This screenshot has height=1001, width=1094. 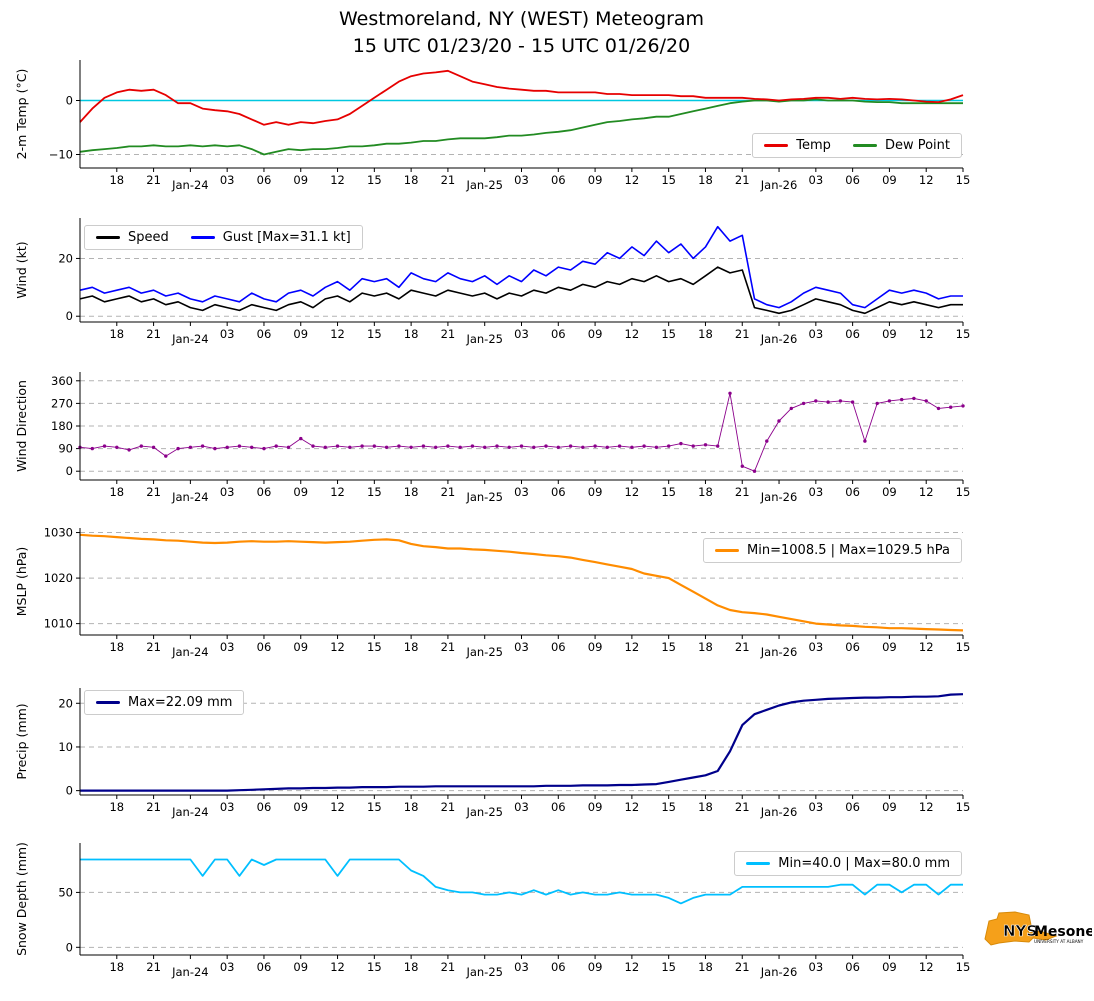 I want to click on dewpoint-line-swatch, so click(x=864, y=145).